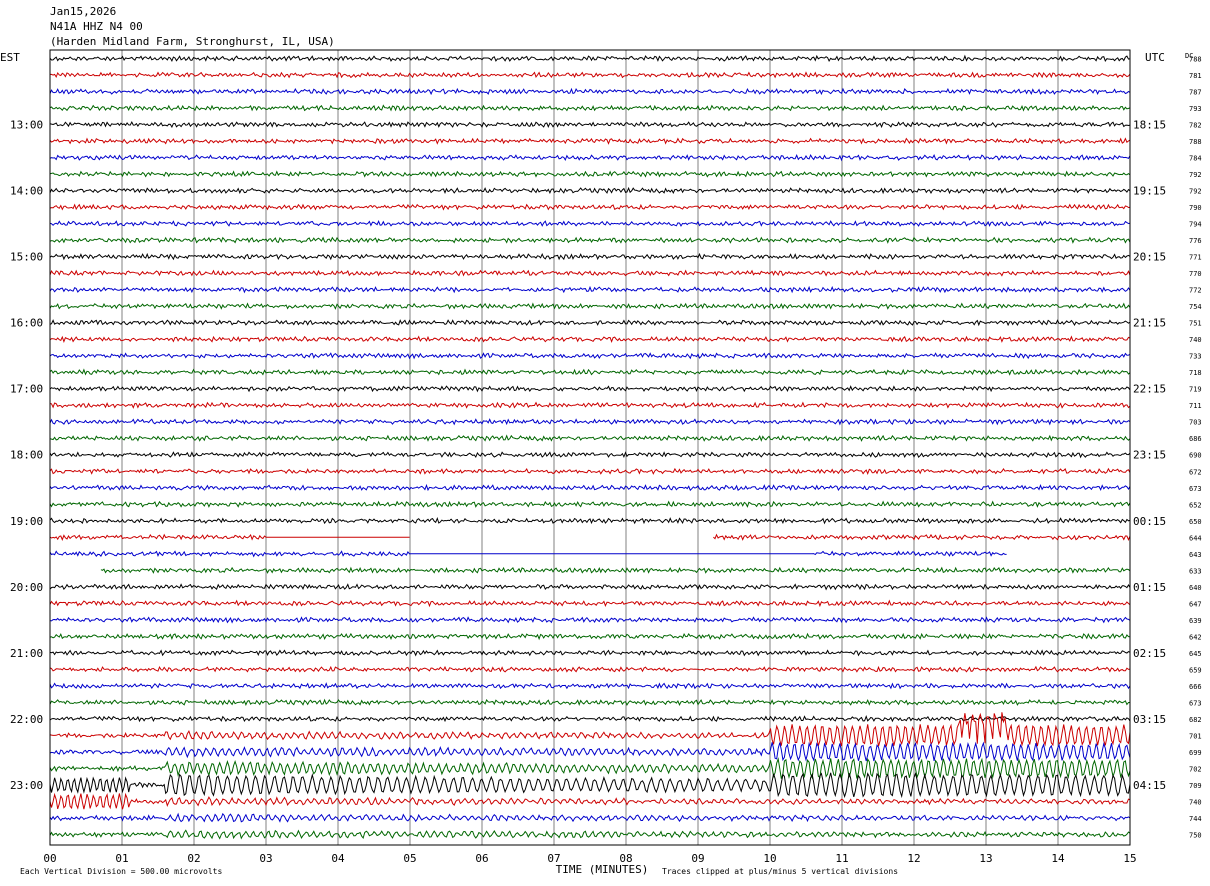  What do you see at coordinates (481, 858) in the screenshot?
I see `x-tick-label: 06` at bounding box center [481, 858].